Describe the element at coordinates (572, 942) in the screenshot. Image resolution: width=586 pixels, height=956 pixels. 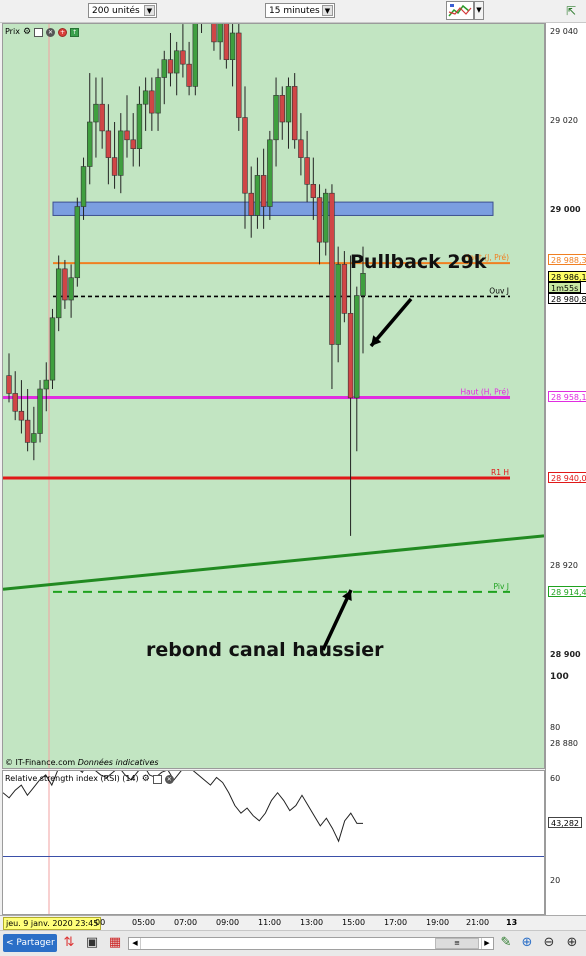
I see `zoom-in-icon: ⊕` at that location.